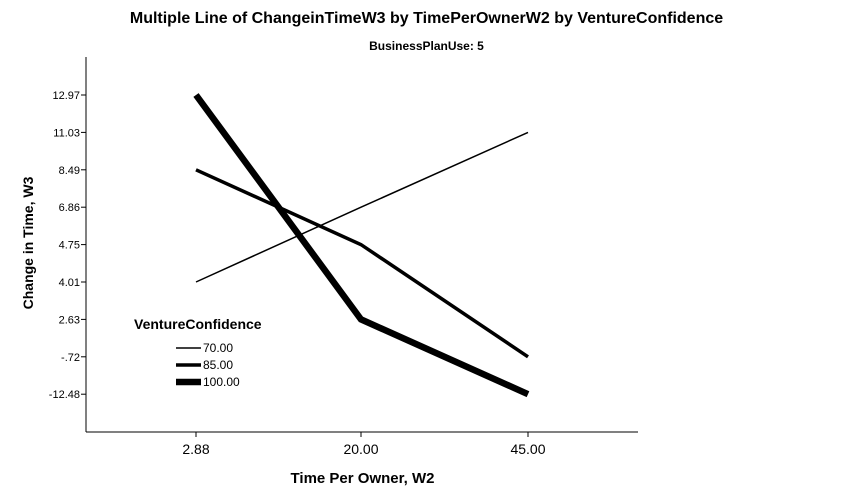  What do you see at coordinates (69, 283) in the screenshot?
I see `y-tick-label: 4.01` at bounding box center [69, 283].